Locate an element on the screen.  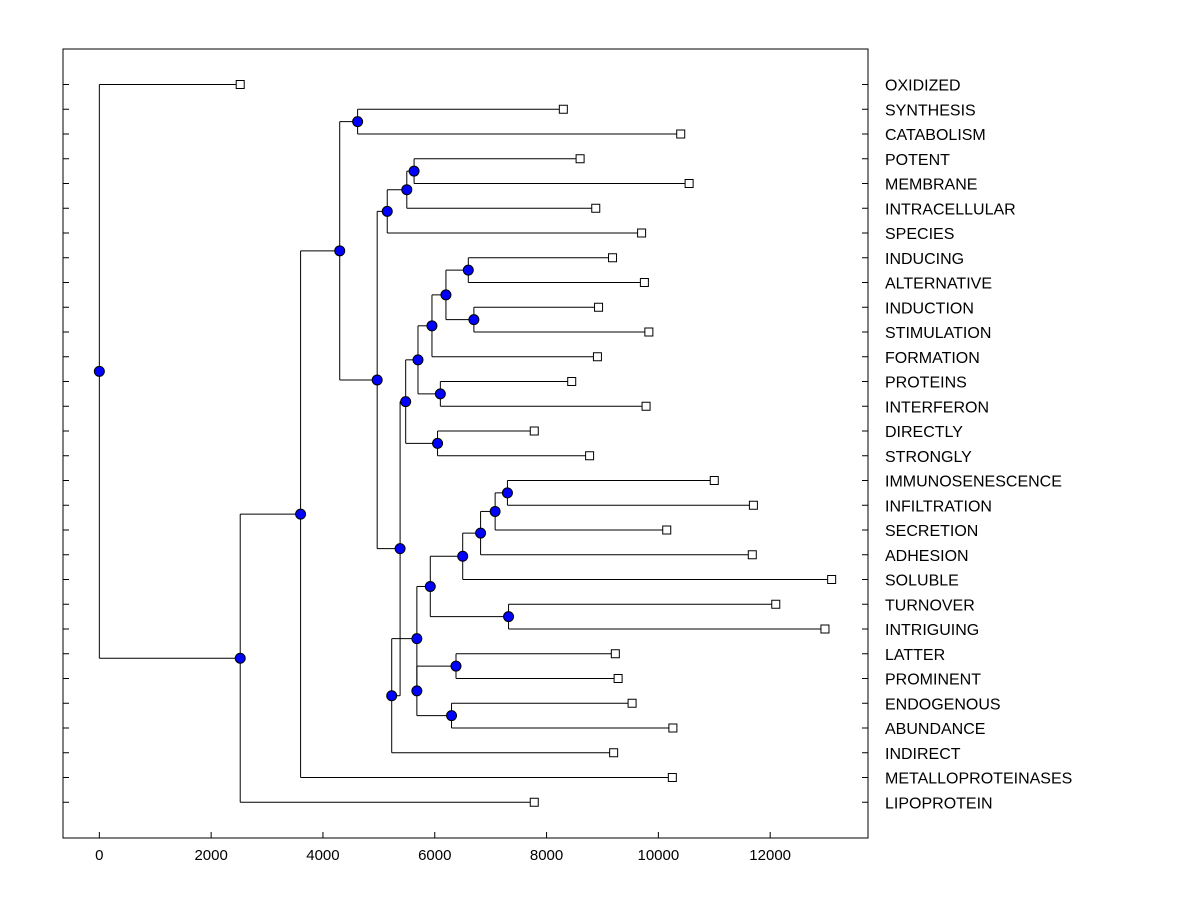
x-tick-label: 12000 is located at coordinates (770, 855).